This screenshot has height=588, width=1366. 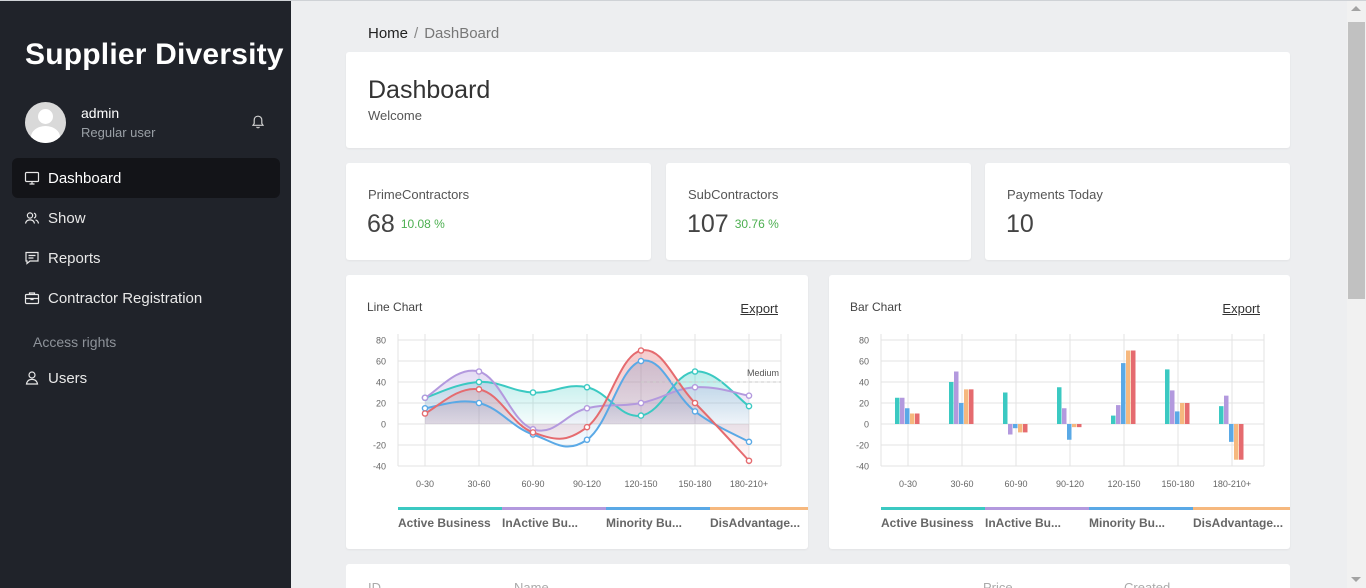 I want to click on page-subtitle: Welcome, so click(x=395, y=115).